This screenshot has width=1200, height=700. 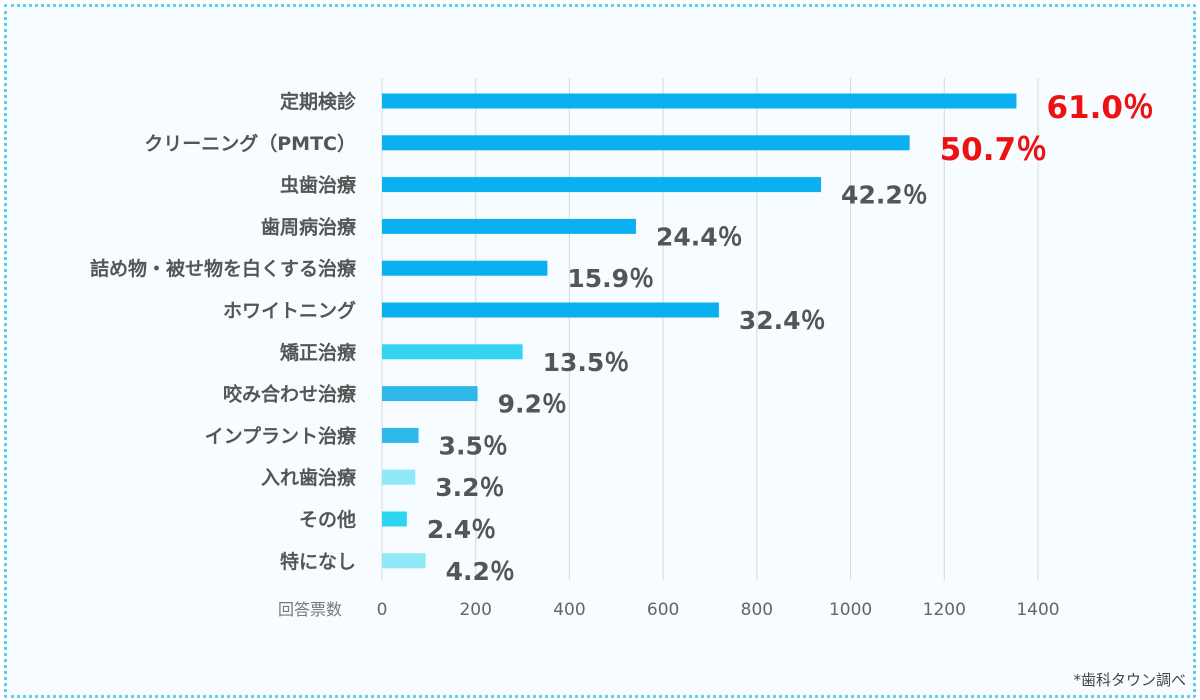 What do you see at coordinates (327, 519) in the screenshot?
I see `category-label: その他` at bounding box center [327, 519].